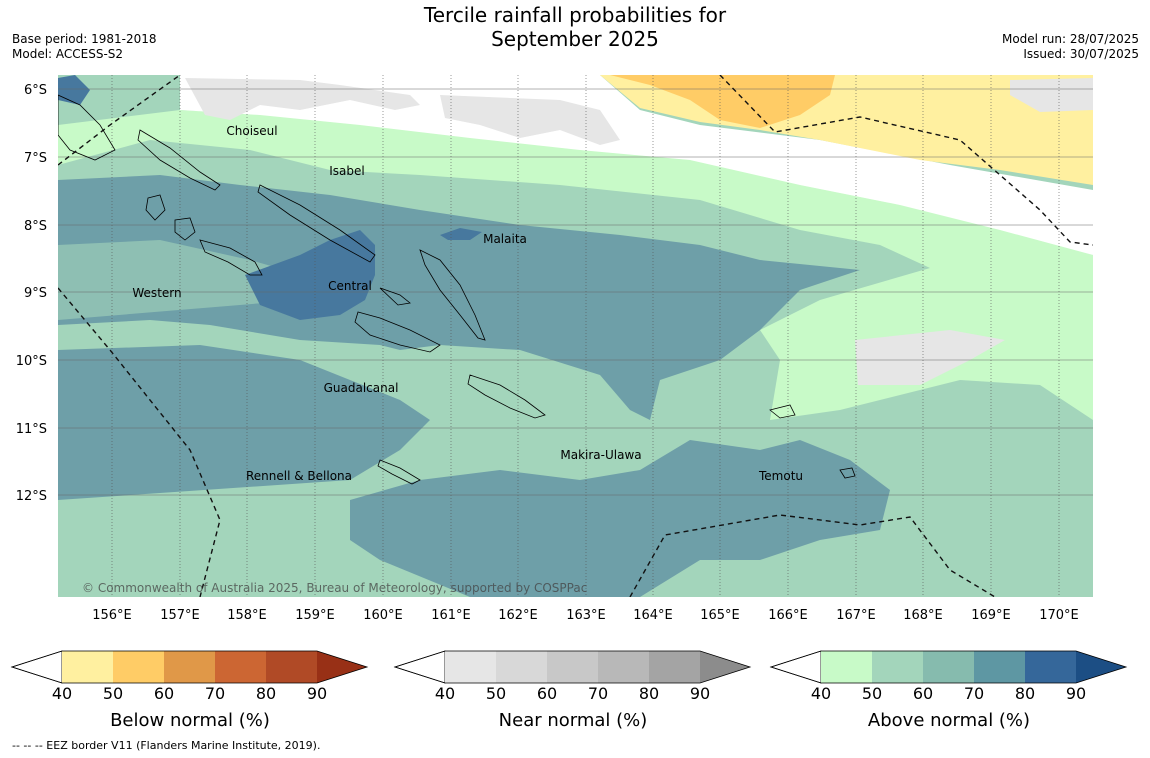 Image resolution: width=1150 pixels, height=758 pixels. Describe the element at coordinates (383, 615) in the screenshot. I see `lon-label: 160°E` at that location.